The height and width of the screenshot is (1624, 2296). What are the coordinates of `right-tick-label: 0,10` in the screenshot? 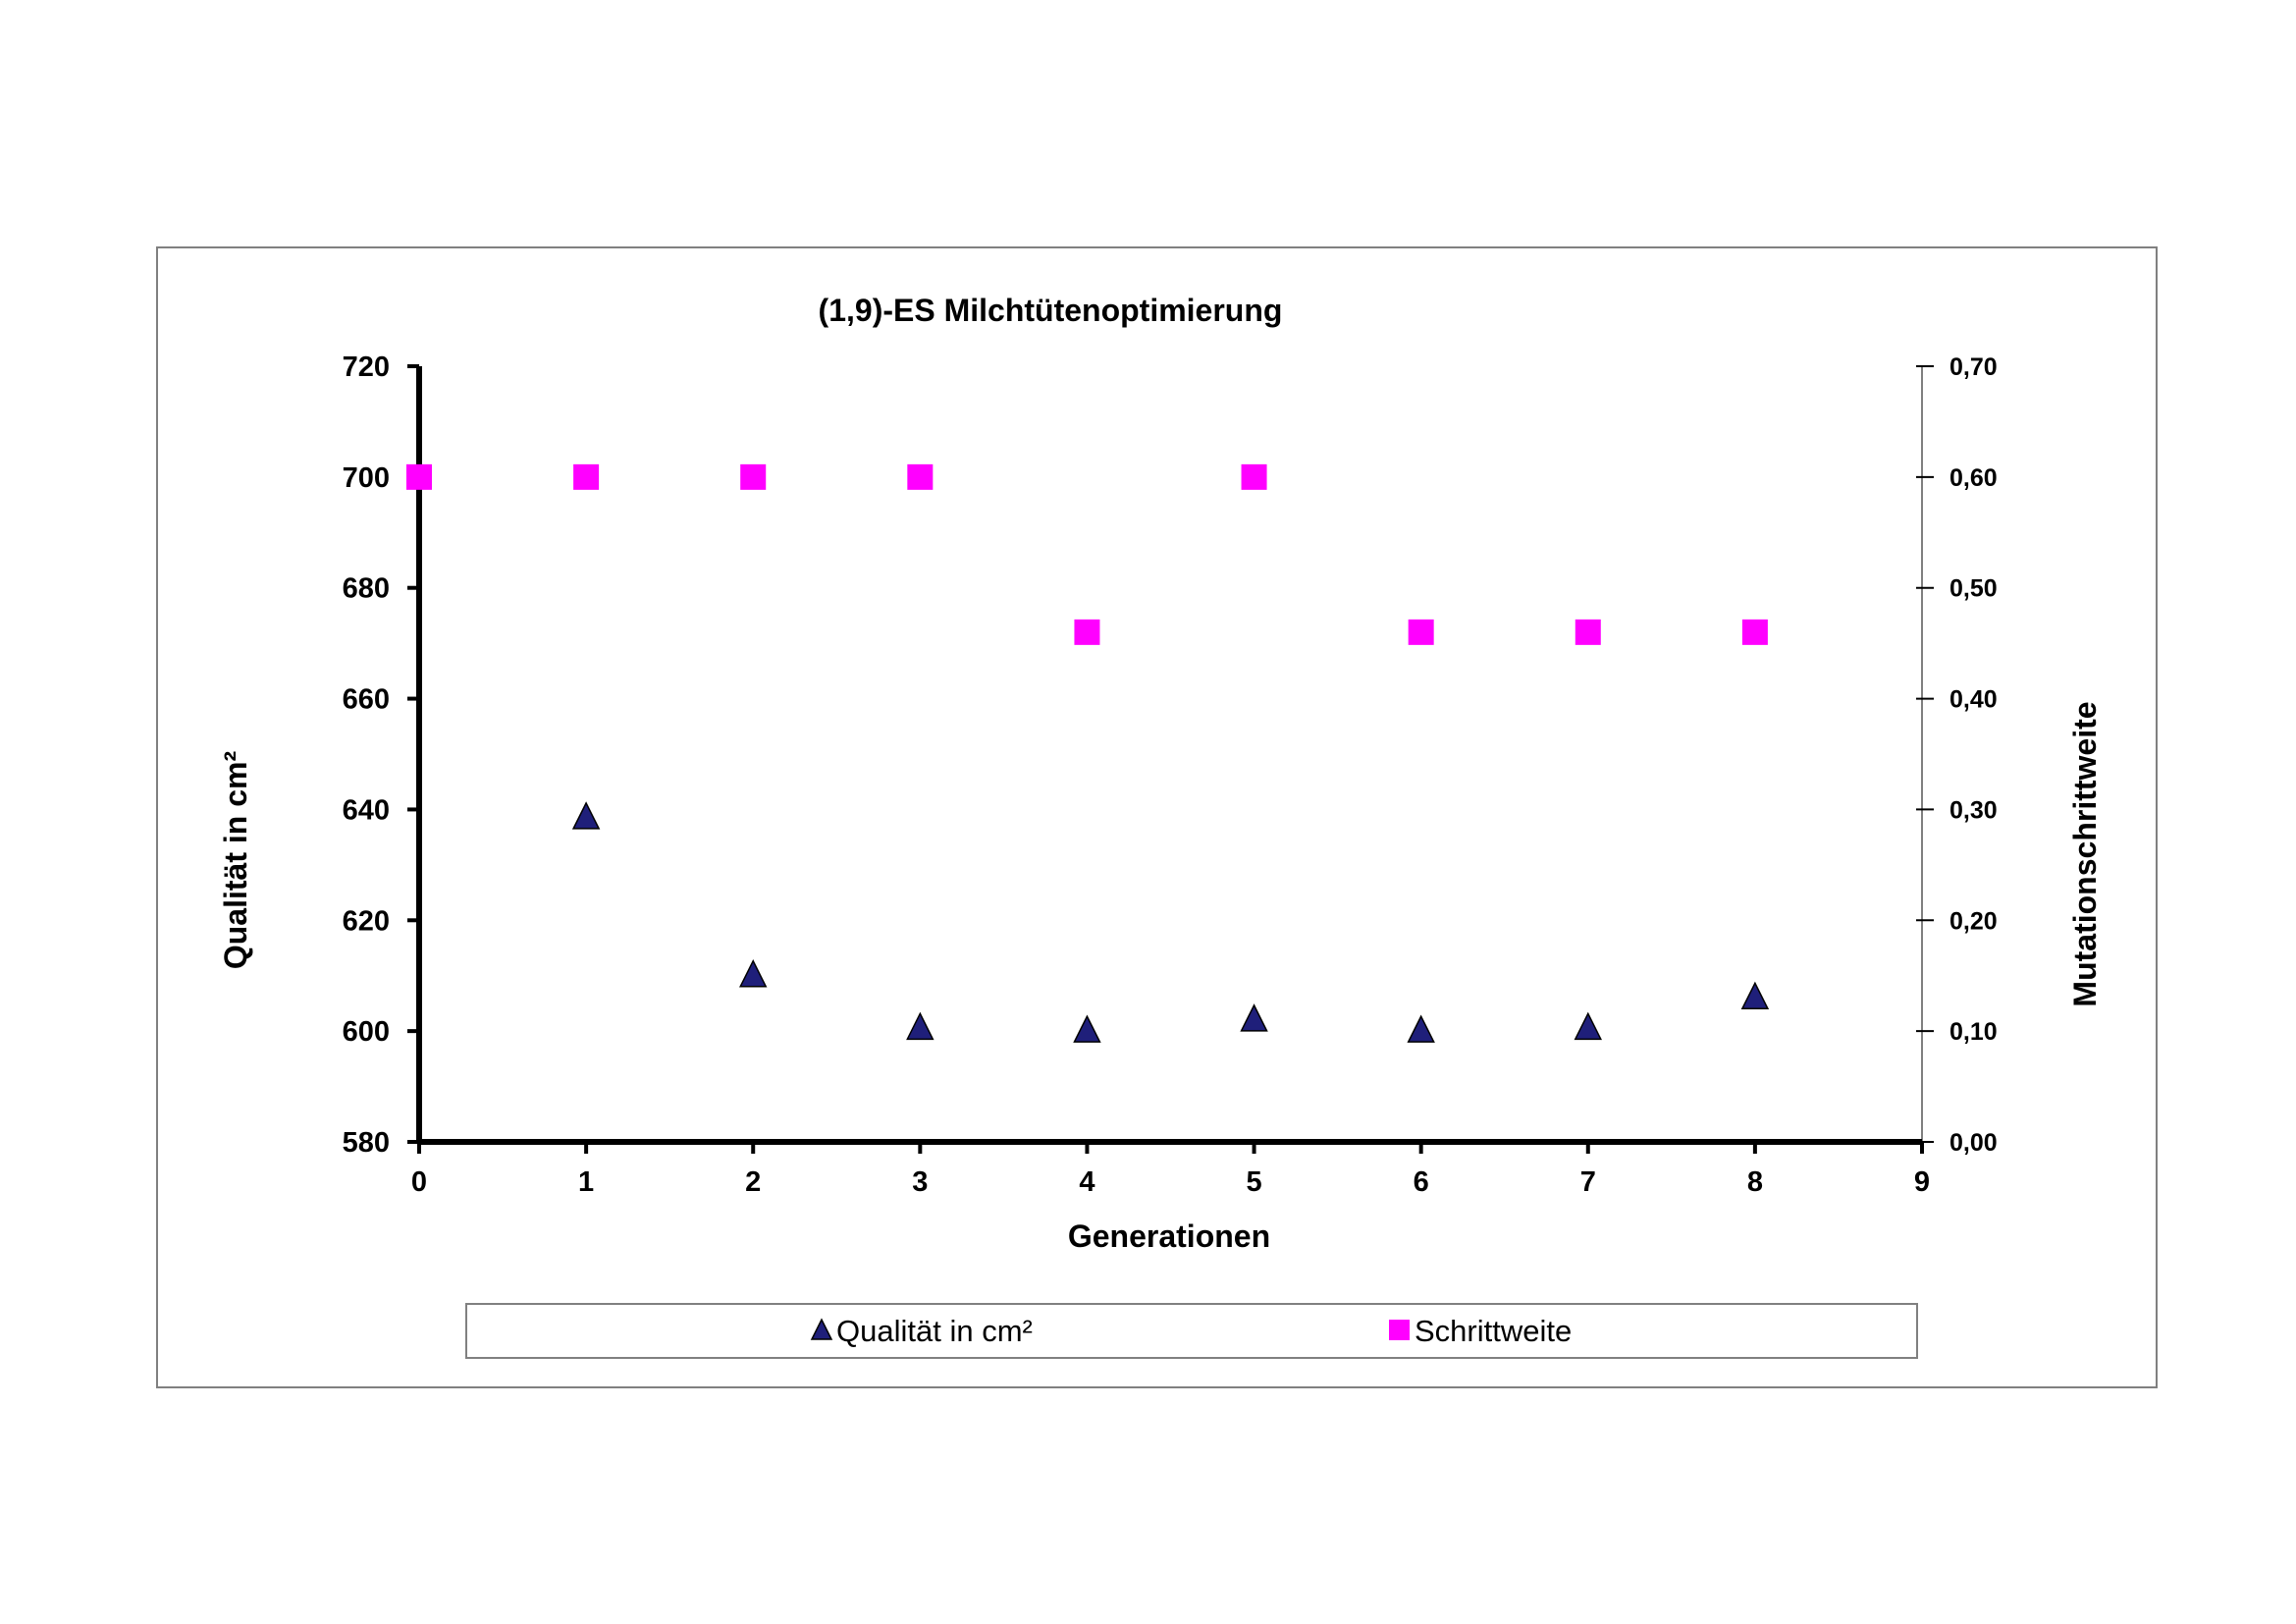 It's located at (1973, 1032).